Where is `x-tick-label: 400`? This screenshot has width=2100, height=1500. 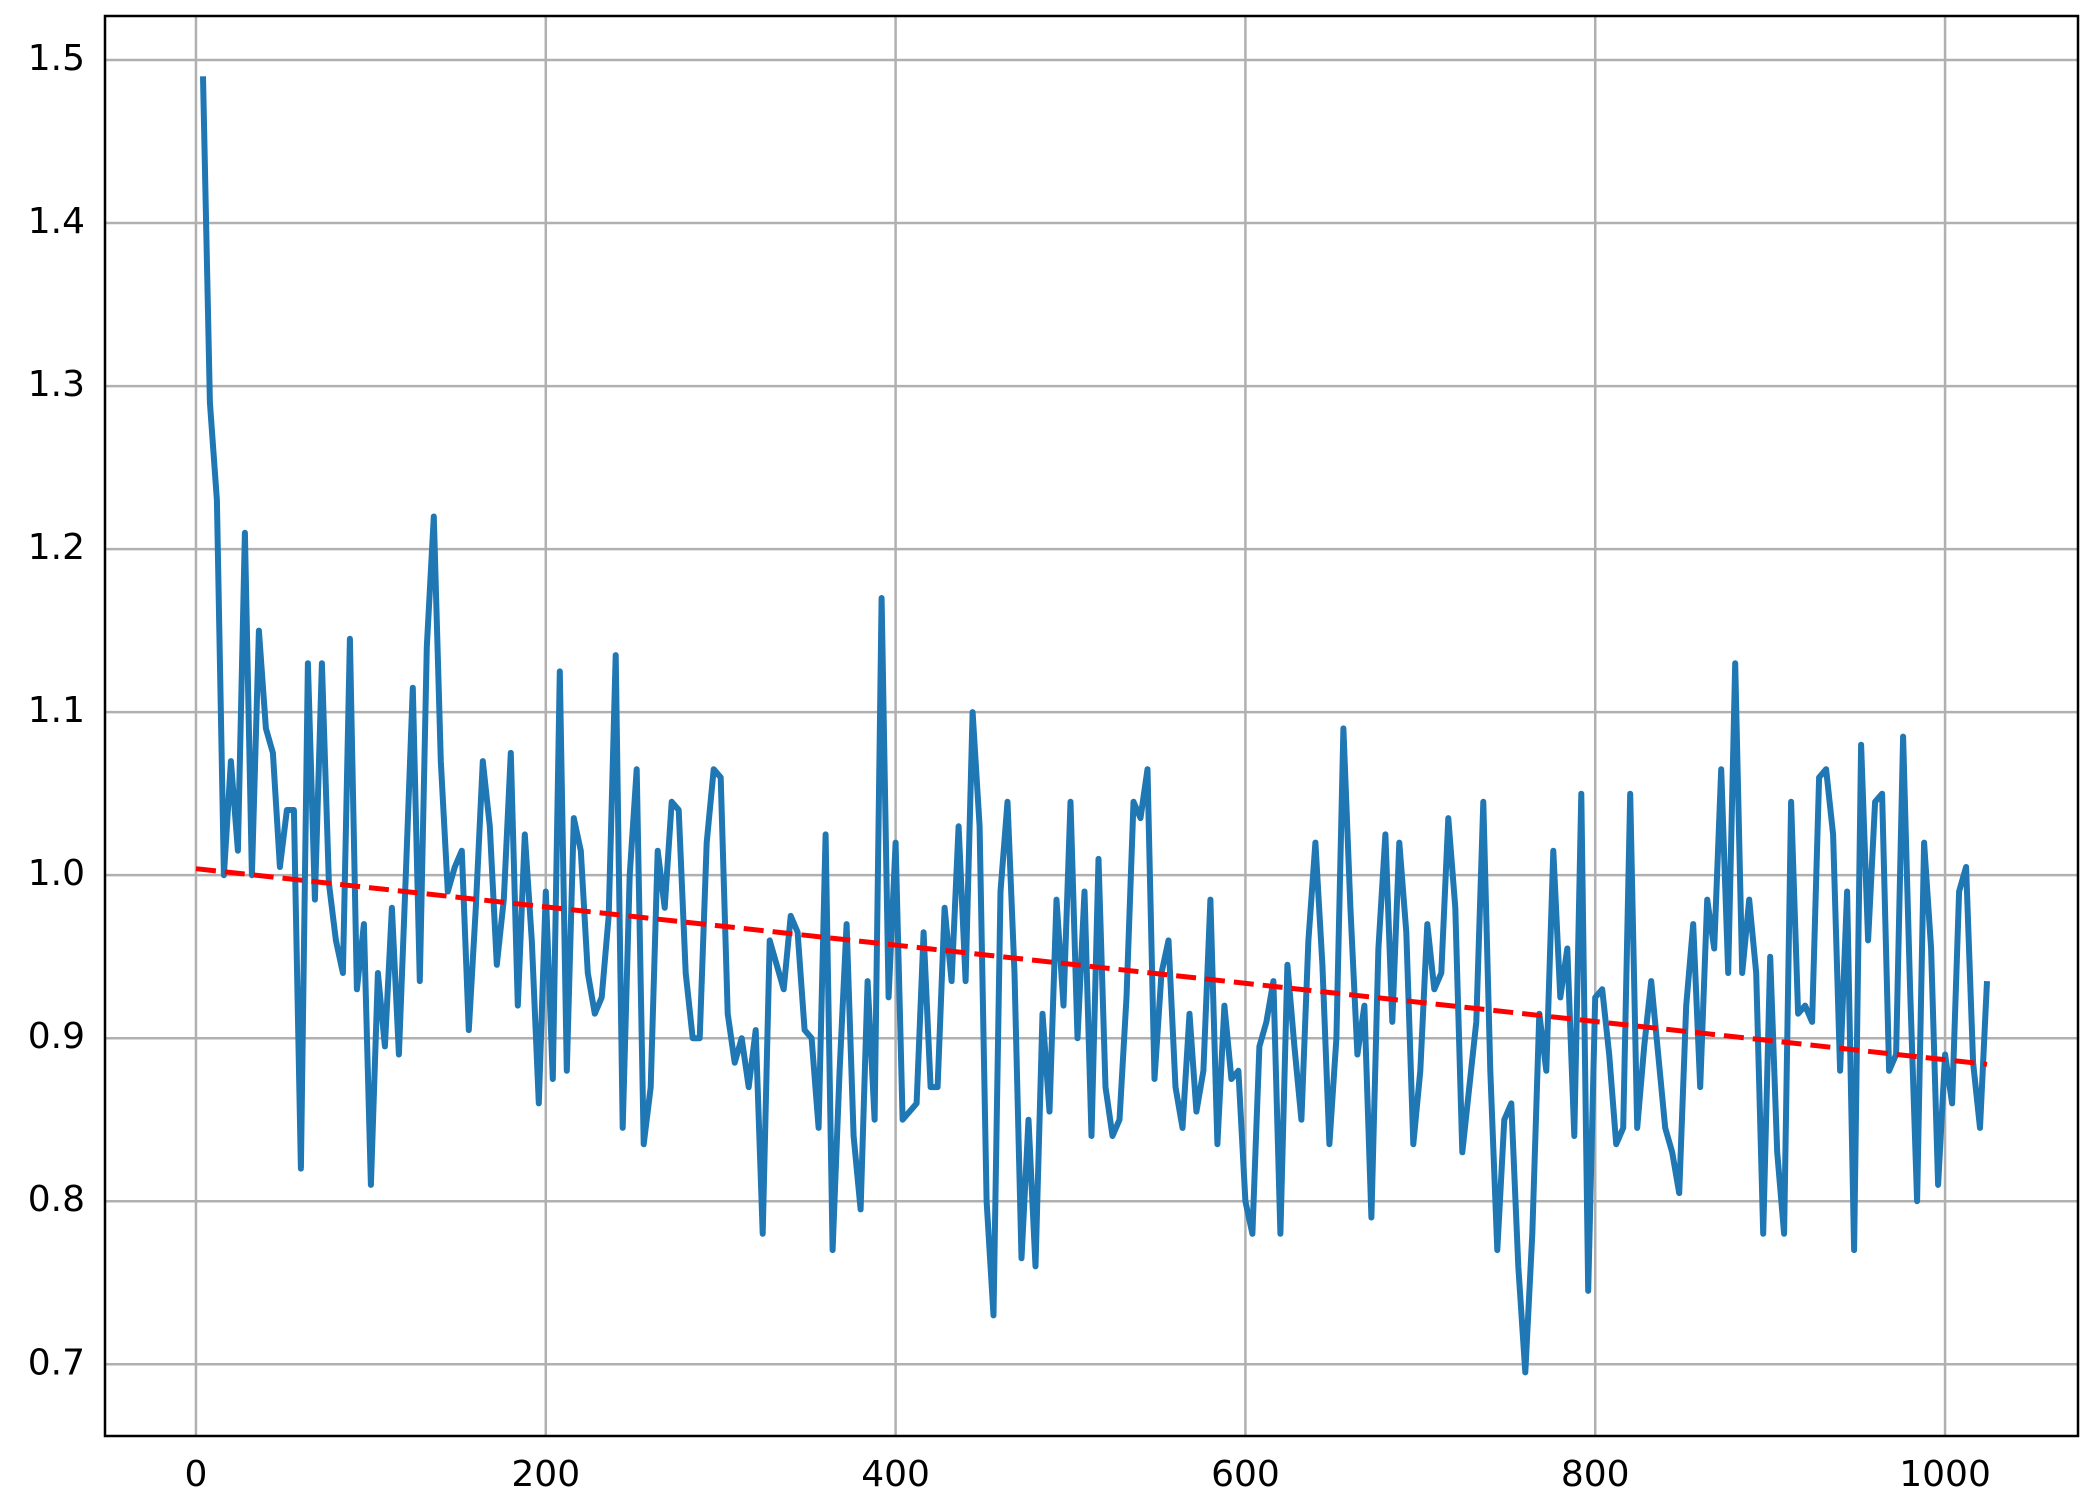 x-tick-label: 400 is located at coordinates (895, 1474).